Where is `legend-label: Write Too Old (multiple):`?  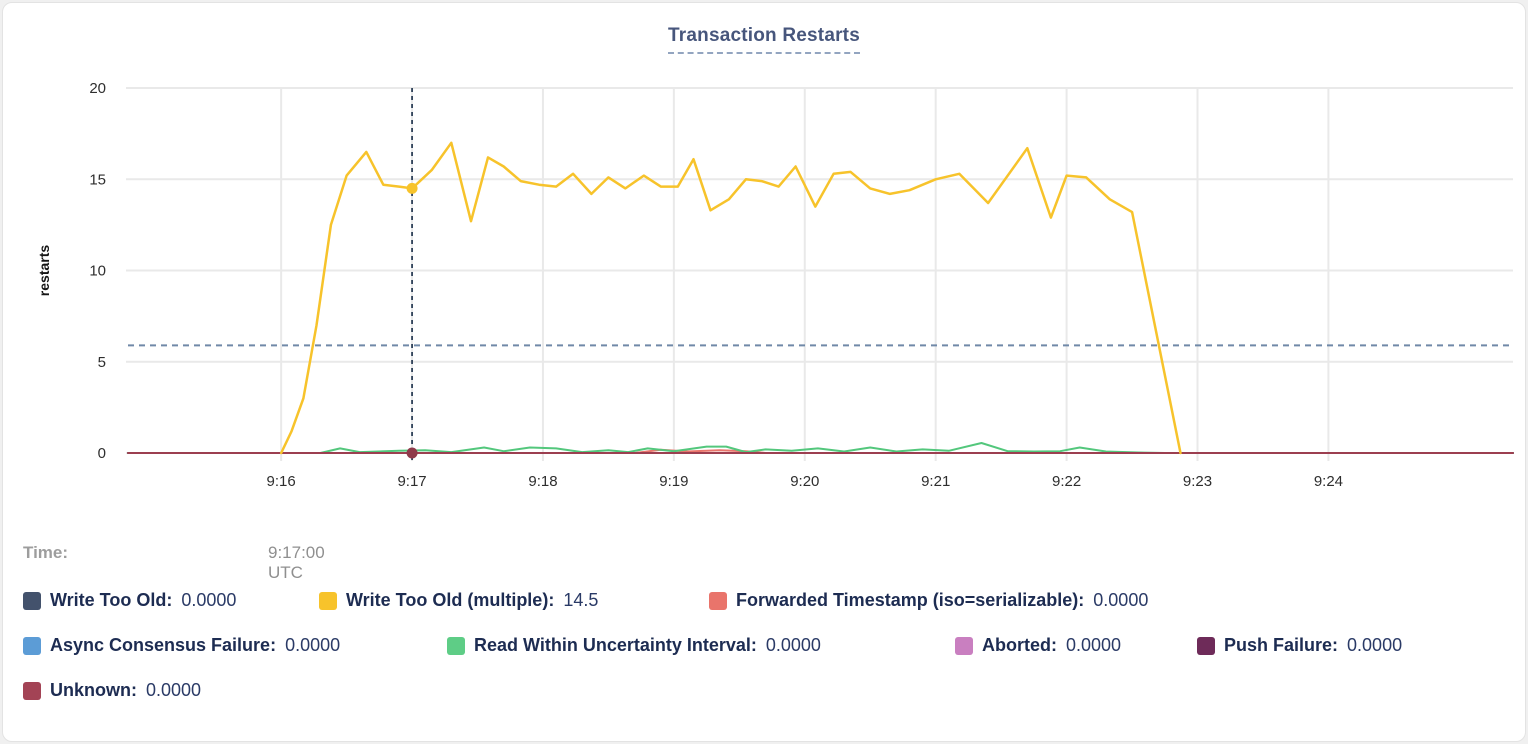 legend-label: Write Too Old (multiple): is located at coordinates (450, 600).